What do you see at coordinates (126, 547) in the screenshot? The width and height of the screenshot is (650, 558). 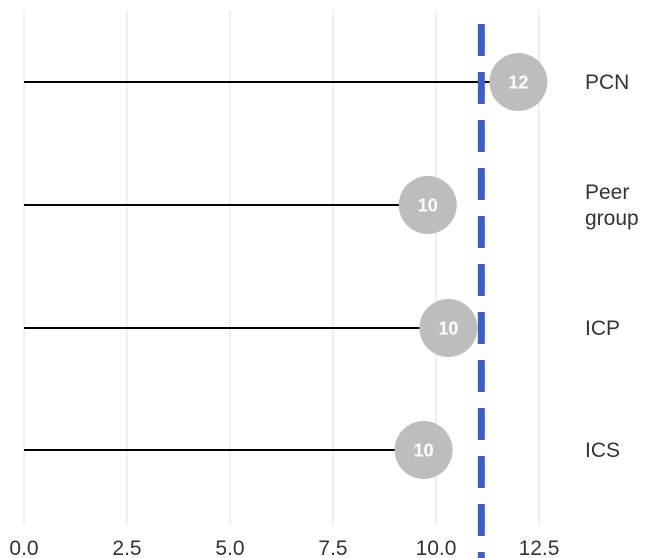 I see `x-tick-label-1: 2.5` at bounding box center [126, 547].